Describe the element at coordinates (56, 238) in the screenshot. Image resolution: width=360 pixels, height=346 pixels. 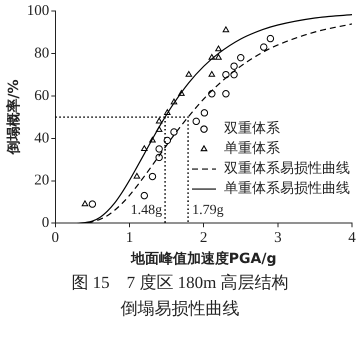
I see `x-tick-label: 0` at that location.